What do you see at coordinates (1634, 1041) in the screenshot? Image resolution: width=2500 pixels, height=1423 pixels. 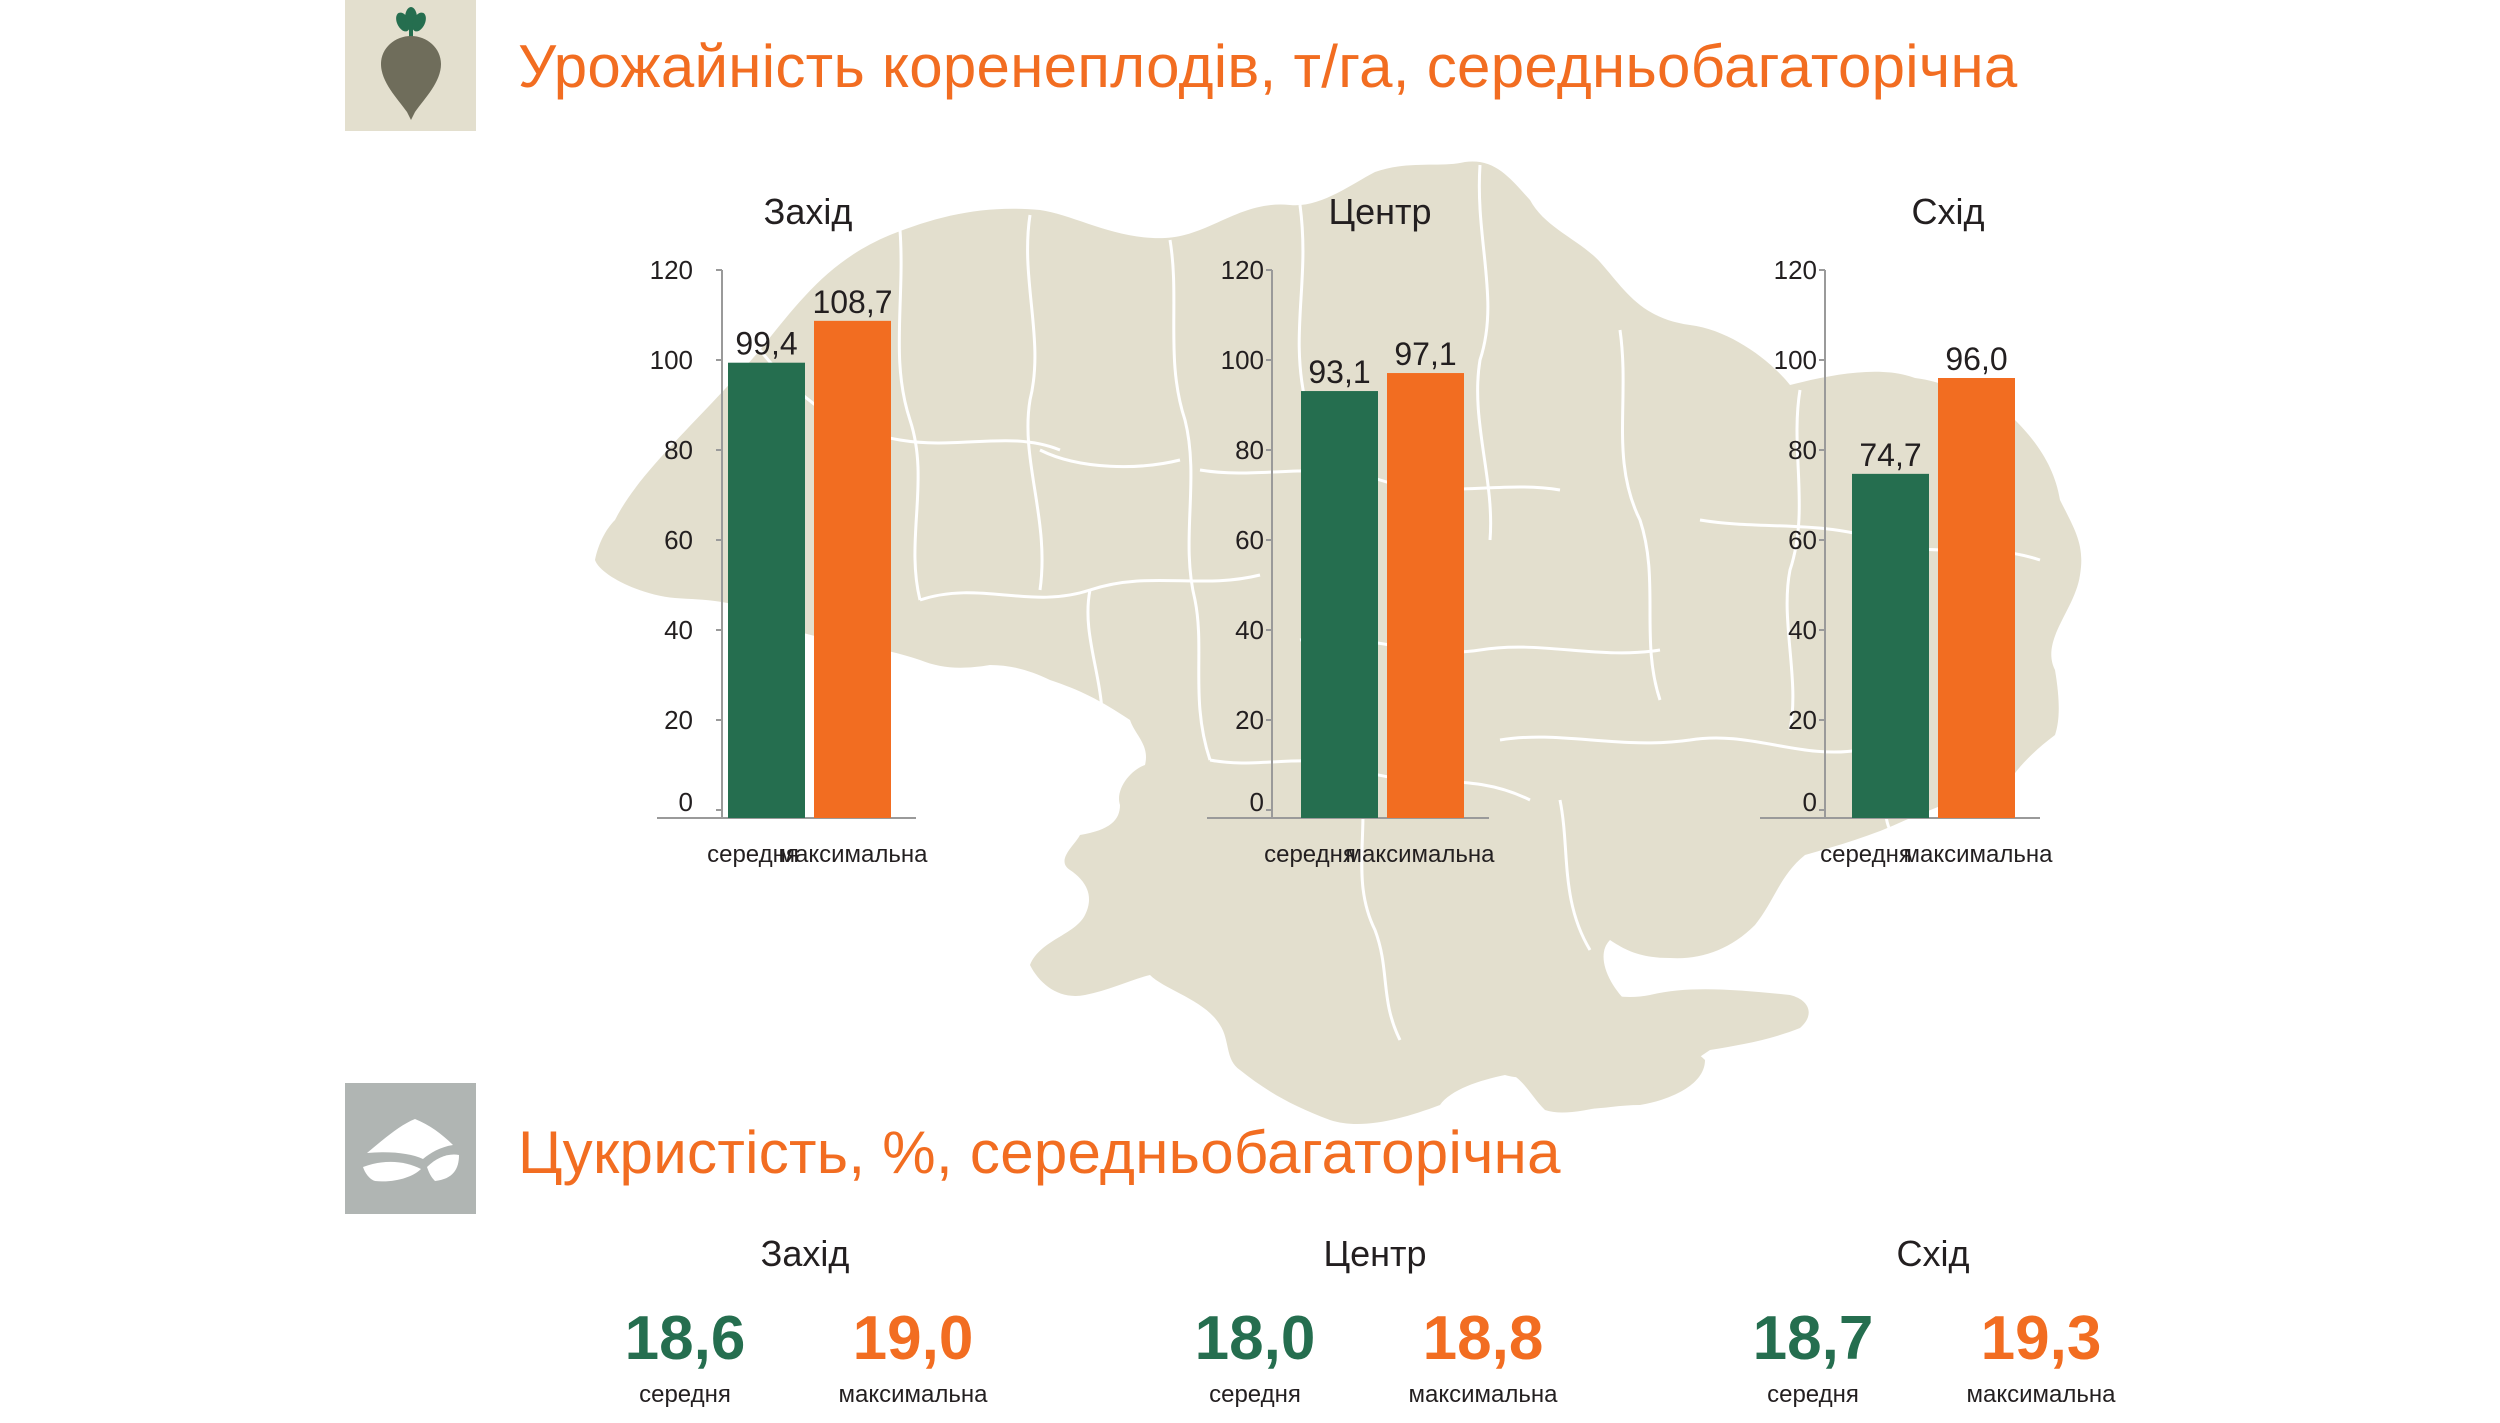 I see `crimea-shape` at bounding box center [1634, 1041].